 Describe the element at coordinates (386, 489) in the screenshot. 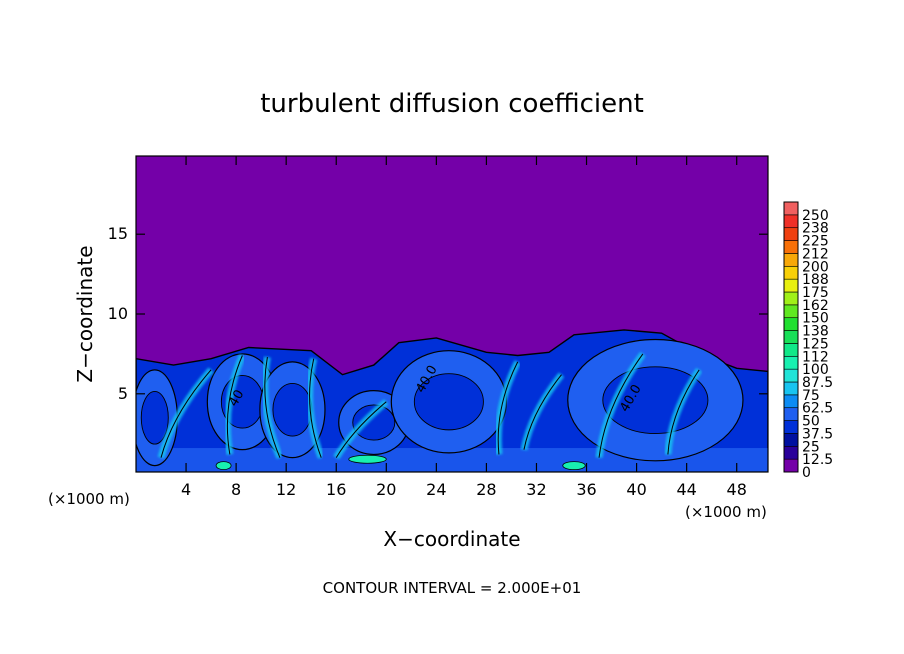

I see `x-tick-label: 20` at that location.